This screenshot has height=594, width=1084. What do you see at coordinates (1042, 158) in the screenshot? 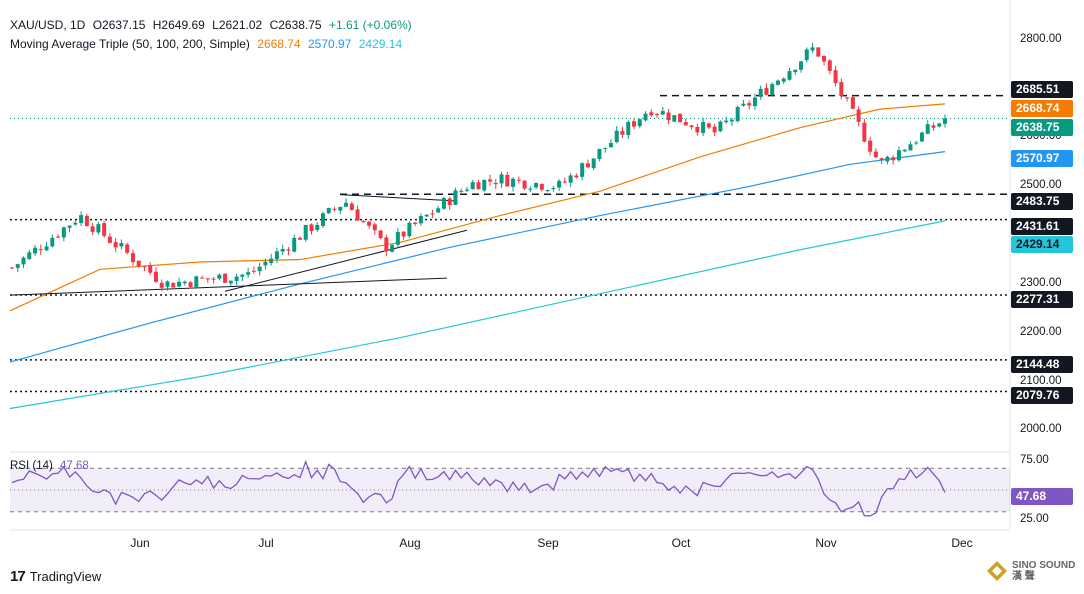
I see `price-label-ma100: 2570.97` at bounding box center [1042, 158].